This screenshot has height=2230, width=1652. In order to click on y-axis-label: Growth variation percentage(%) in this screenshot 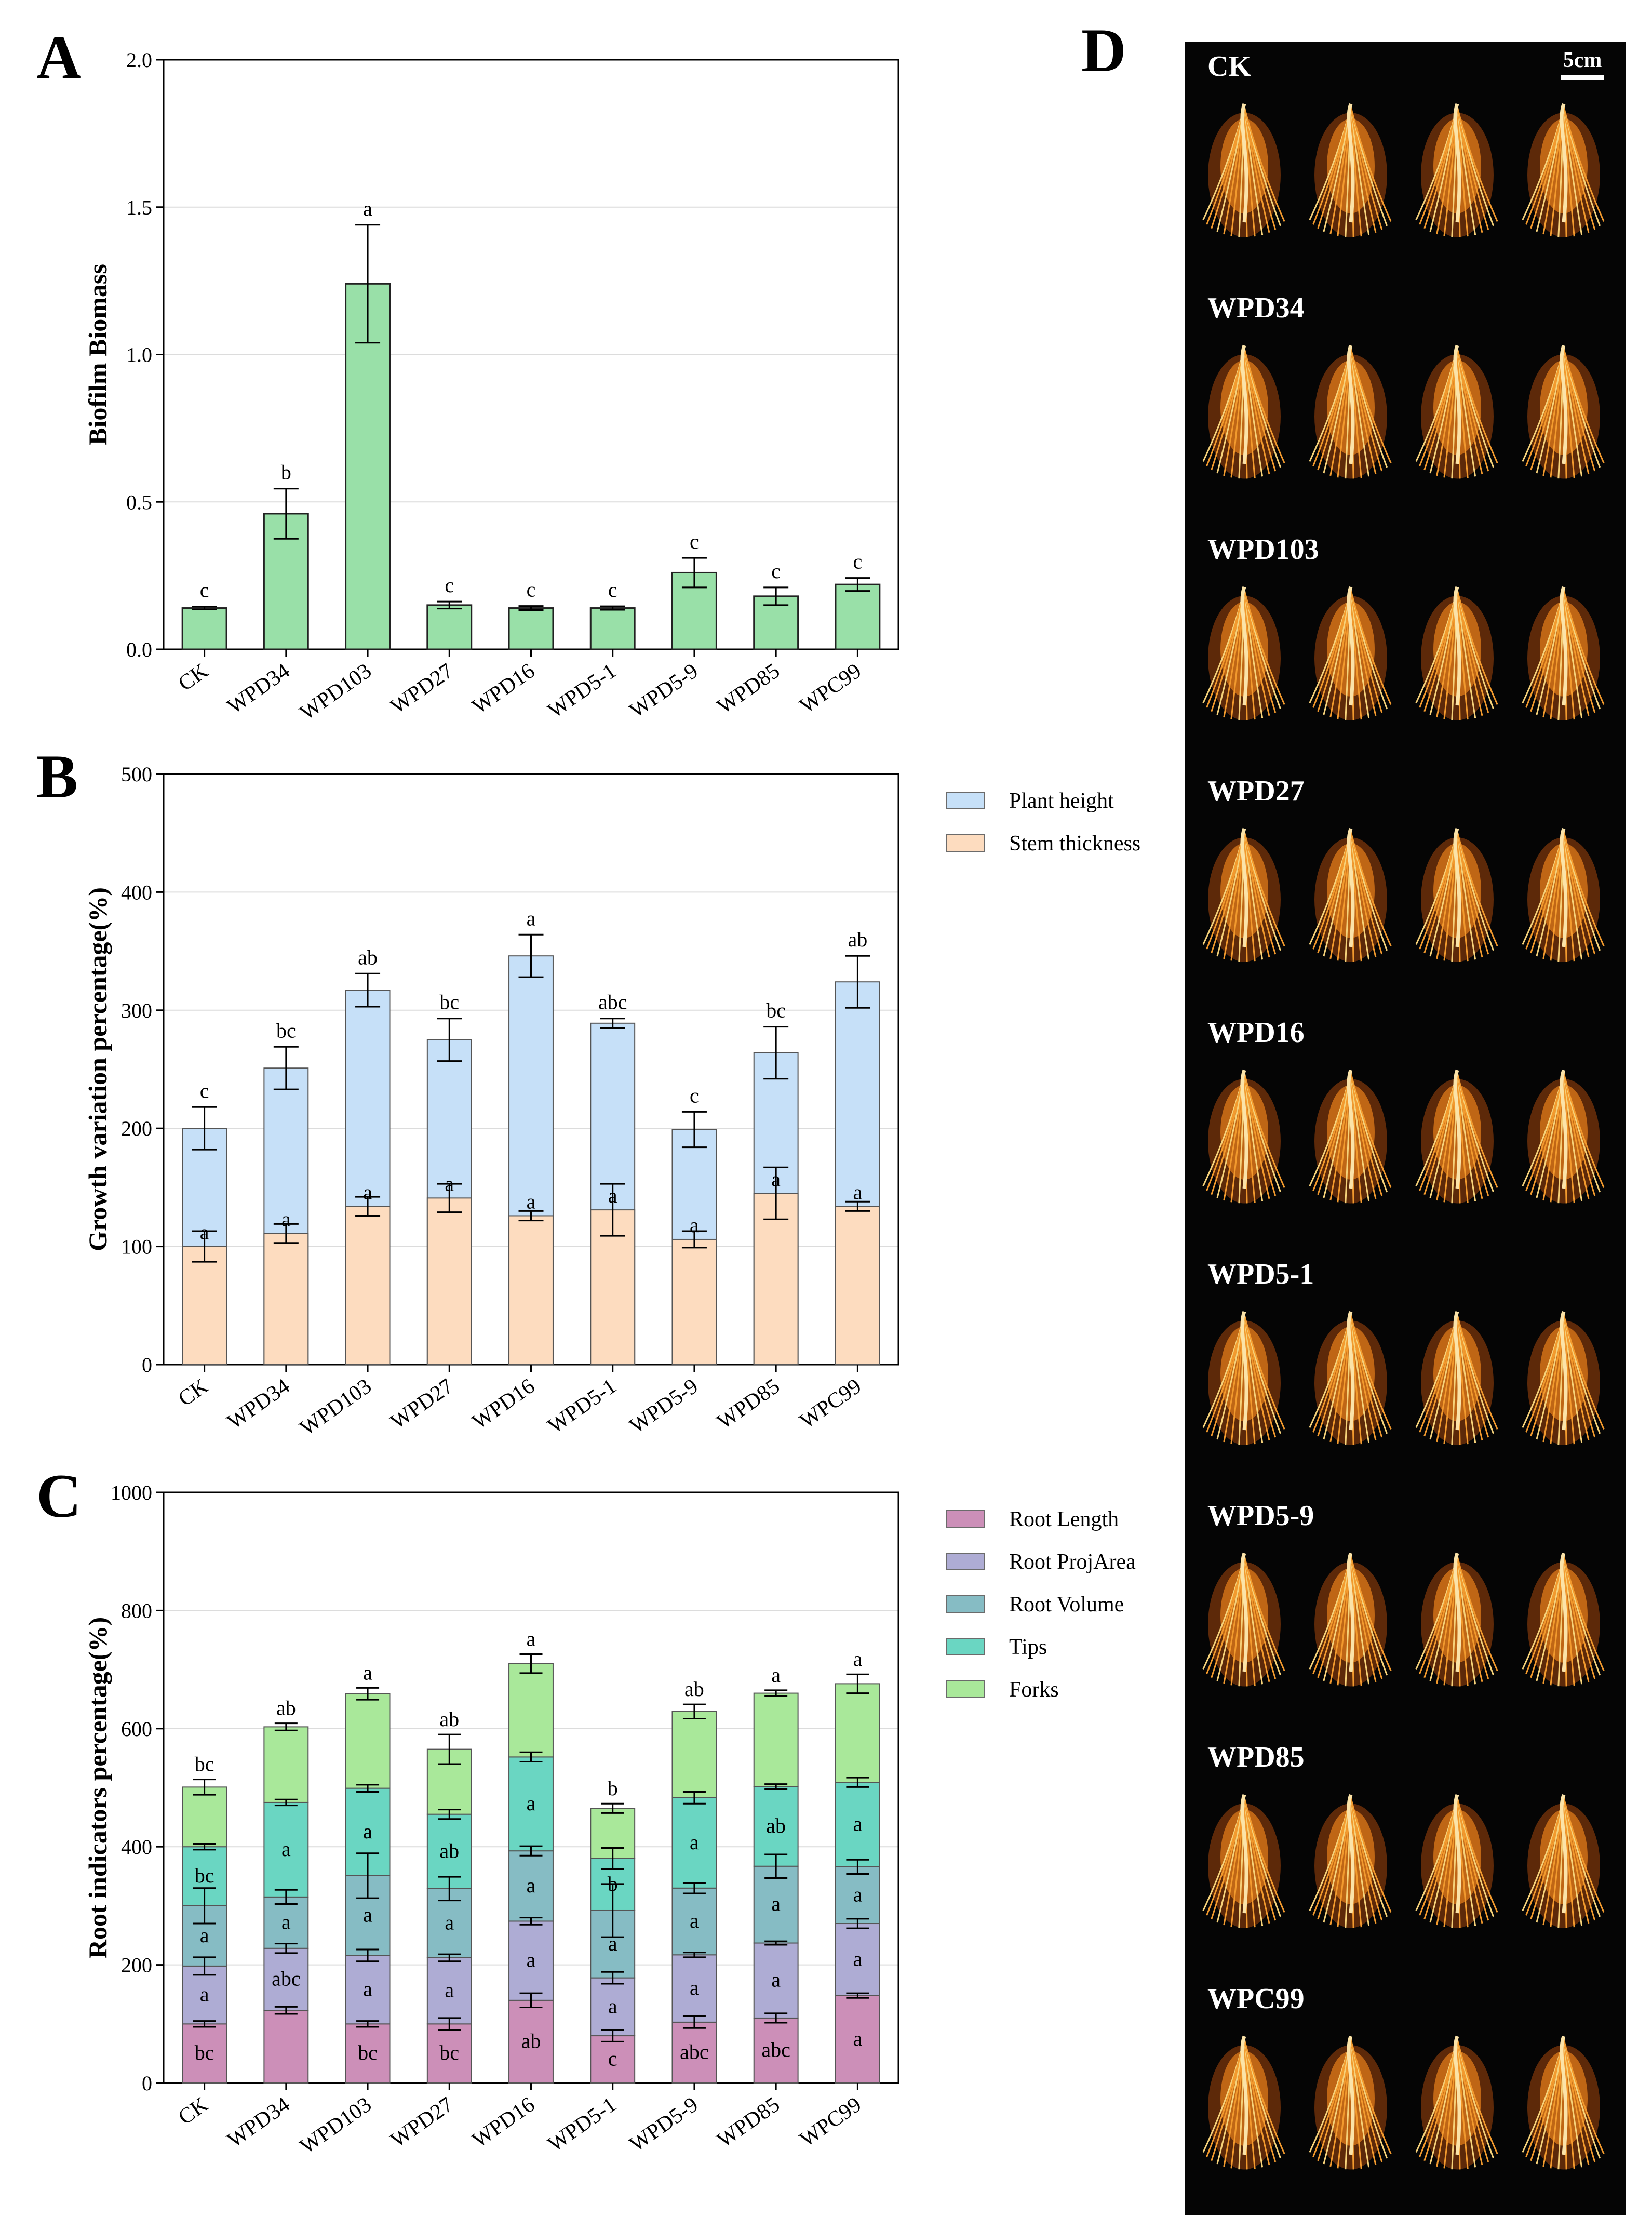, I will do `click(97, 1069)`.